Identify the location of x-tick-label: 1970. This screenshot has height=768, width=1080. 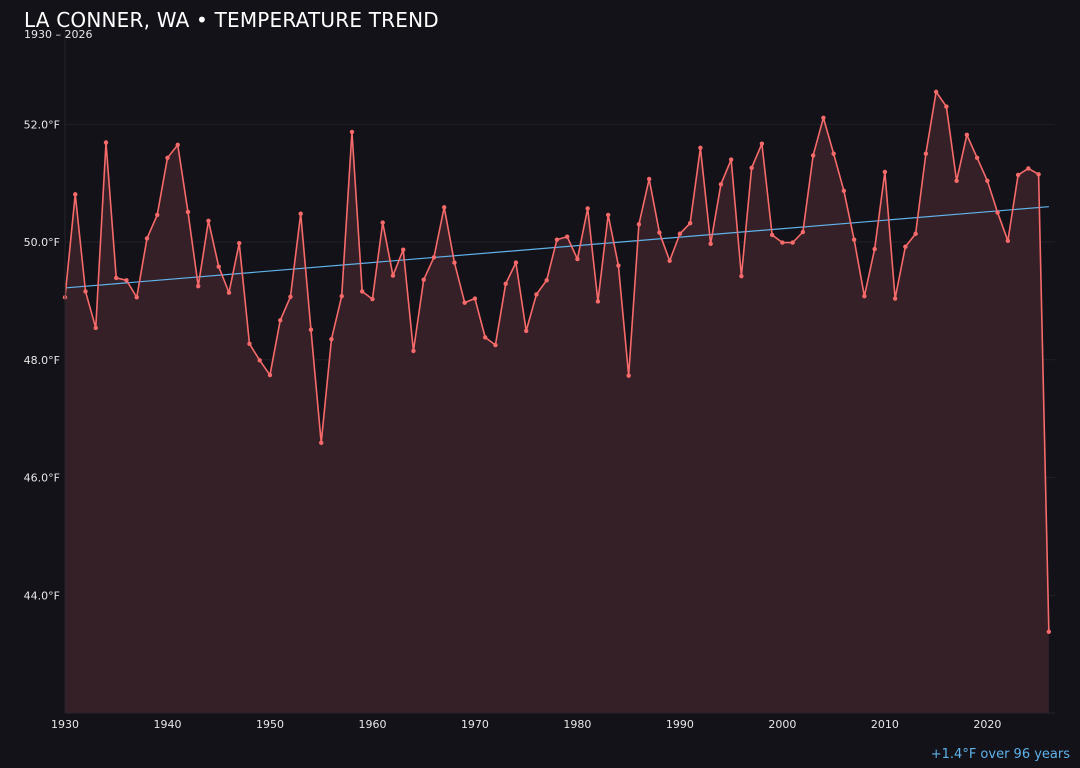
(475, 724).